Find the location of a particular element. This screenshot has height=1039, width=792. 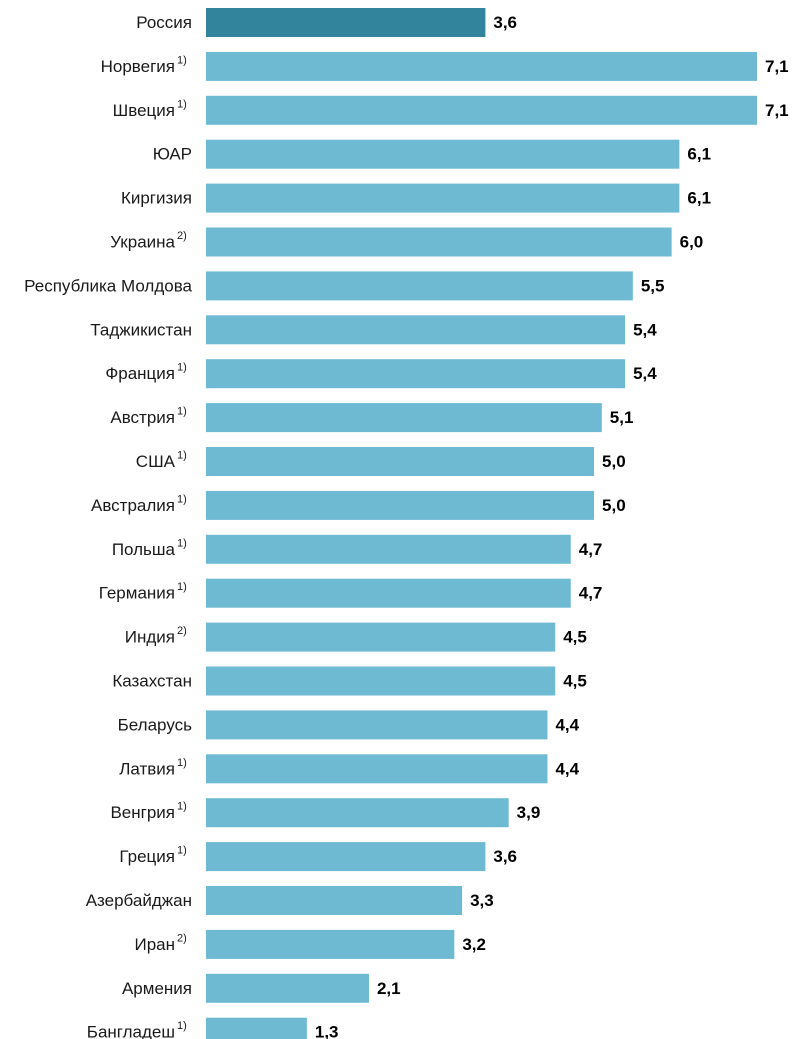

category-label-21: Азербайджан is located at coordinates (139, 900).